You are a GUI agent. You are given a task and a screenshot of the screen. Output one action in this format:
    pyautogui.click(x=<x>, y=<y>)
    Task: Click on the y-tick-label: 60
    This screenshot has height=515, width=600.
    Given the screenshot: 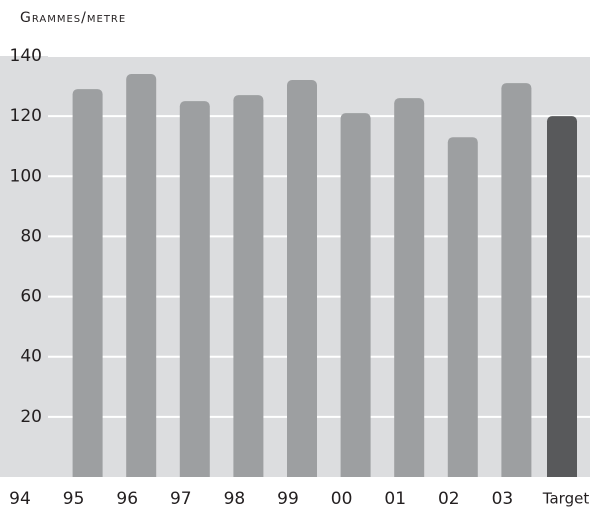 What is the action you would take?
    pyautogui.click(x=31, y=297)
    